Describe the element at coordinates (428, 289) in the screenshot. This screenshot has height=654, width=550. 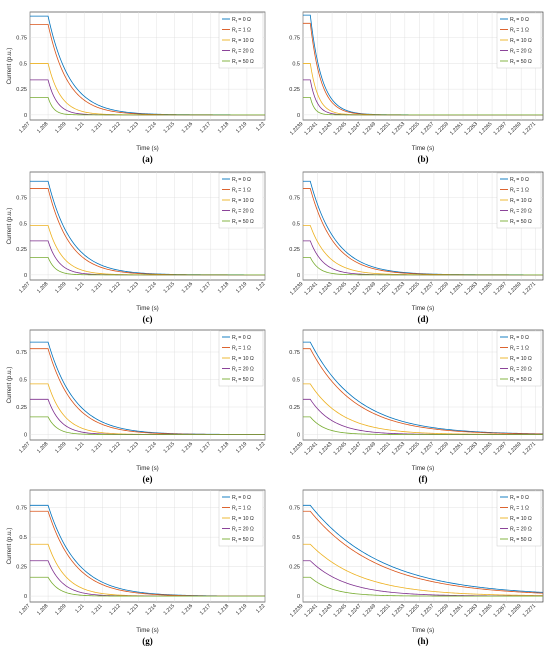
I see `x-tick-label: 1.2257` at that location.